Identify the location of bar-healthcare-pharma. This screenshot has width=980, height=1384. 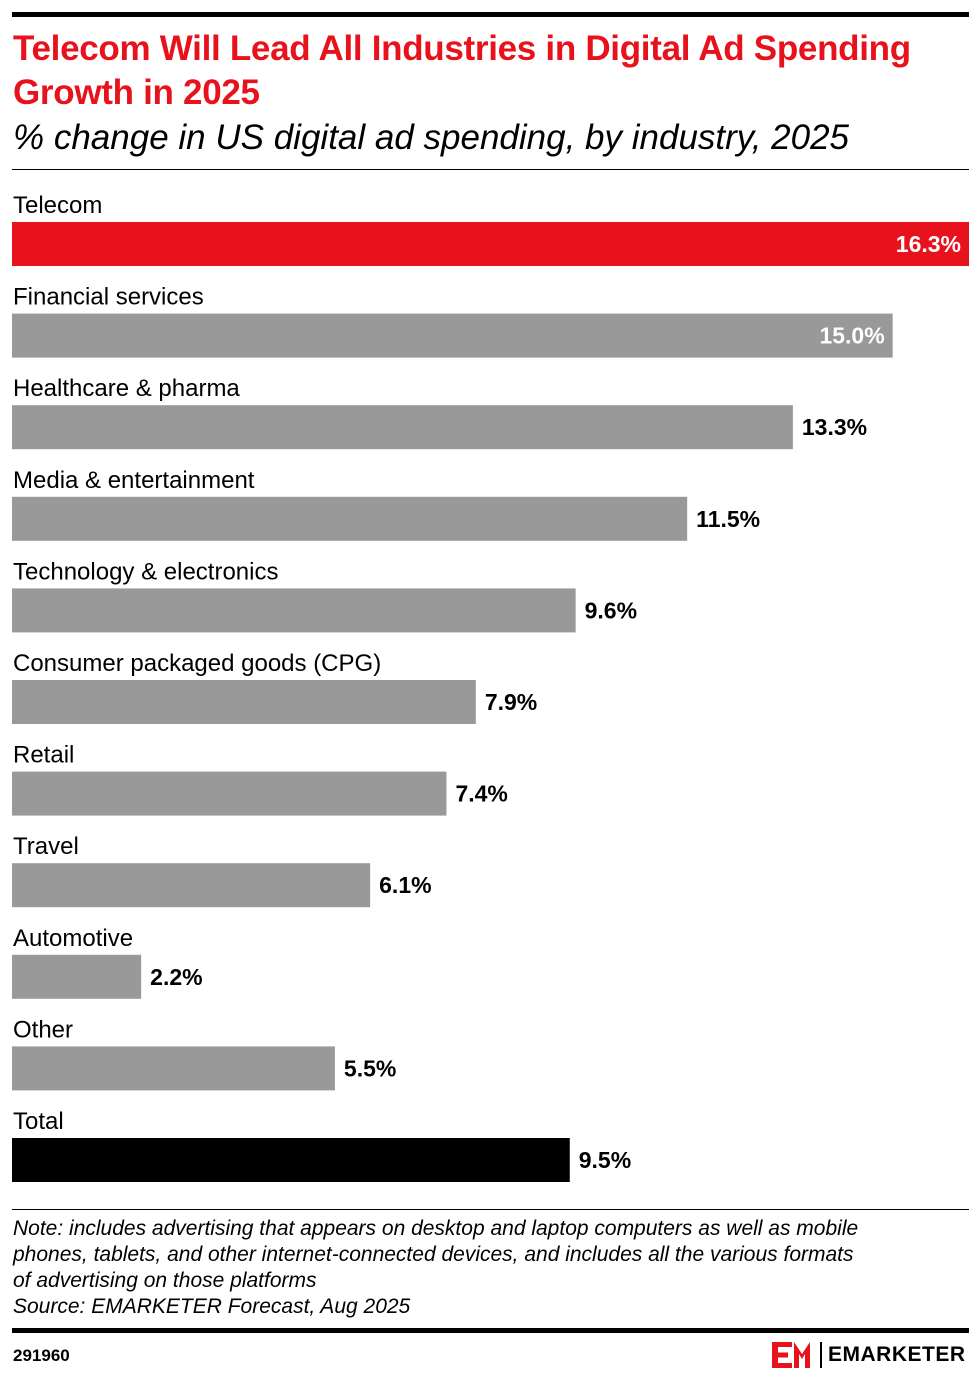
(402, 427).